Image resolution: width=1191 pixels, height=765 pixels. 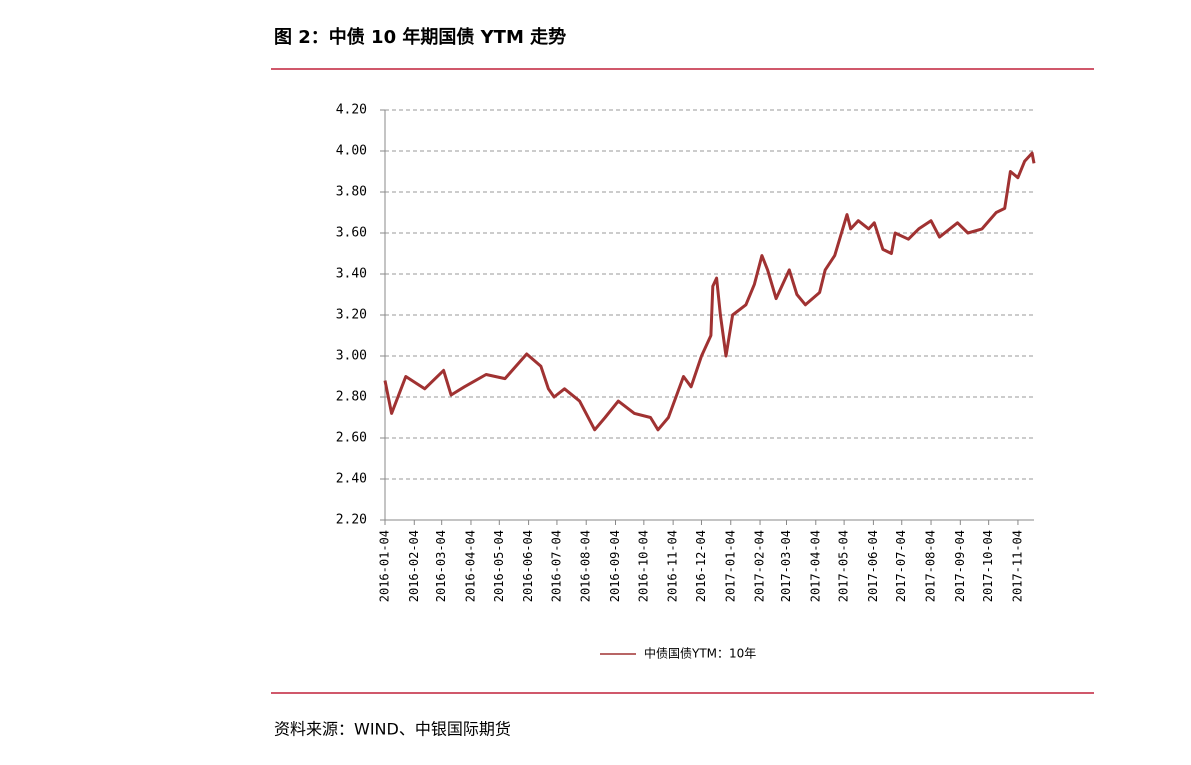 I want to click on x-tick-label: 2017-02-04, so click(x=760, y=566).